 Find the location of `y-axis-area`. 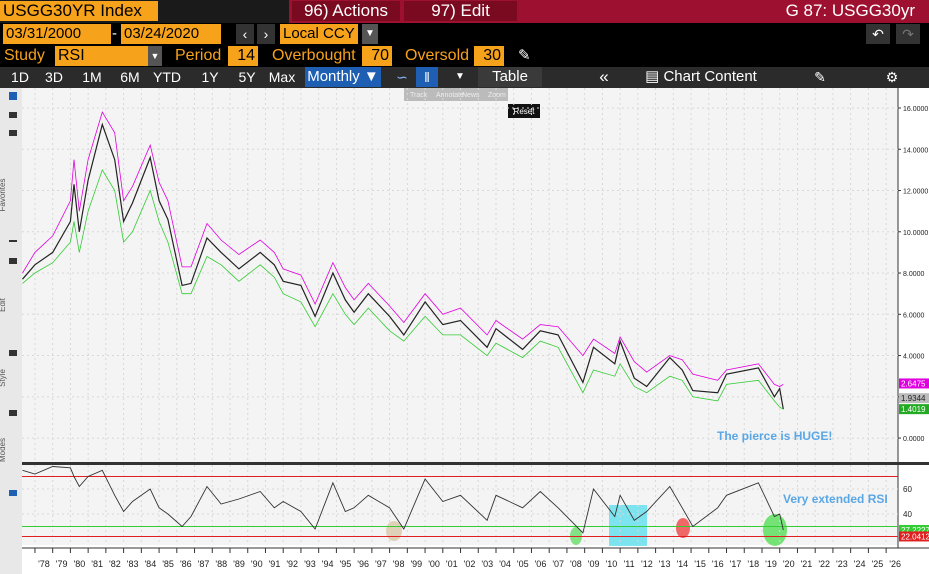

y-axis-area is located at coordinates (913, 318).